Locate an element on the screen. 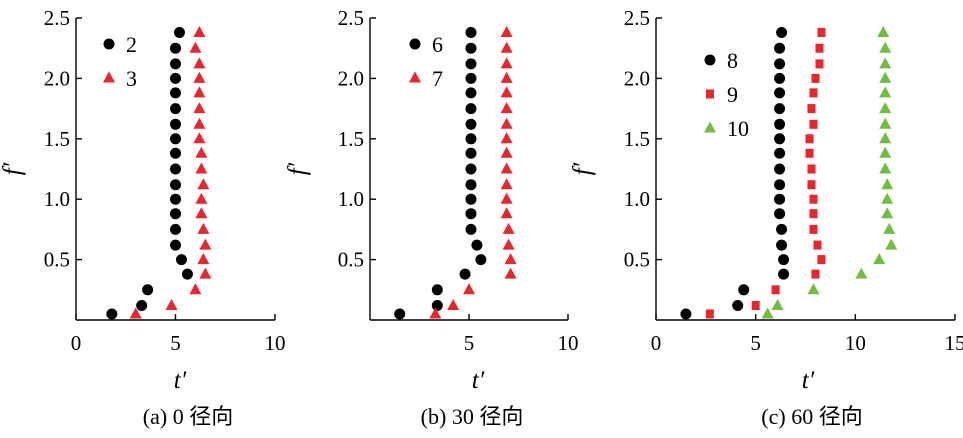  panel-caption: (c) 60 径向 is located at coordinates (811, 416).